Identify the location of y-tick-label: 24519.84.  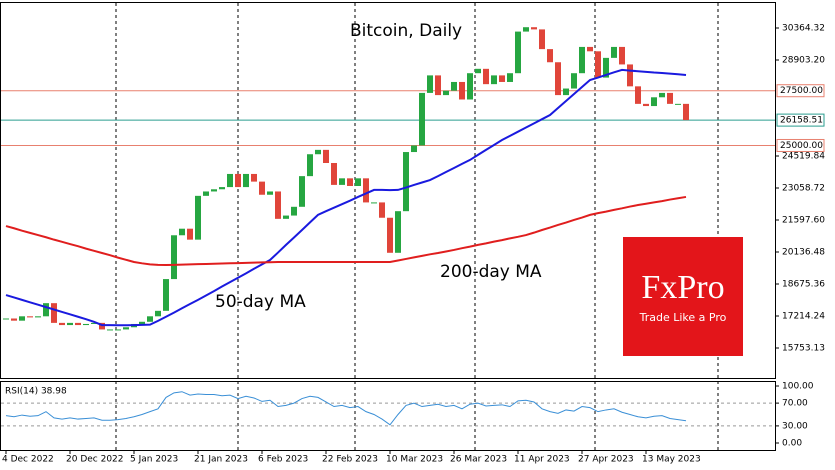
(803, 156).